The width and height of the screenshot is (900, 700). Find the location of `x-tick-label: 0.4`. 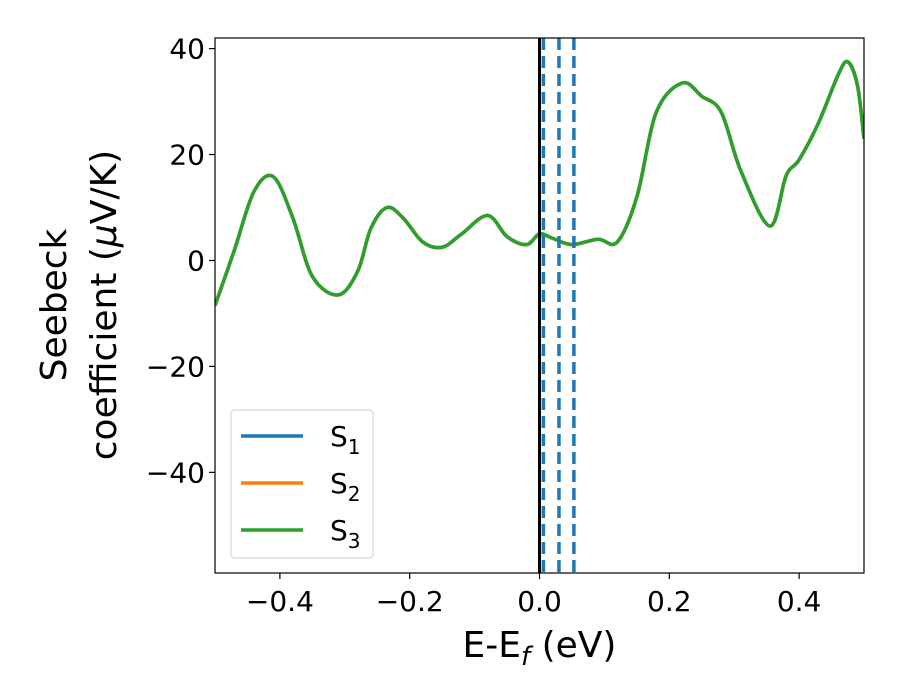

x-tick-label: 0.4 is located at coordinates (799, 601).